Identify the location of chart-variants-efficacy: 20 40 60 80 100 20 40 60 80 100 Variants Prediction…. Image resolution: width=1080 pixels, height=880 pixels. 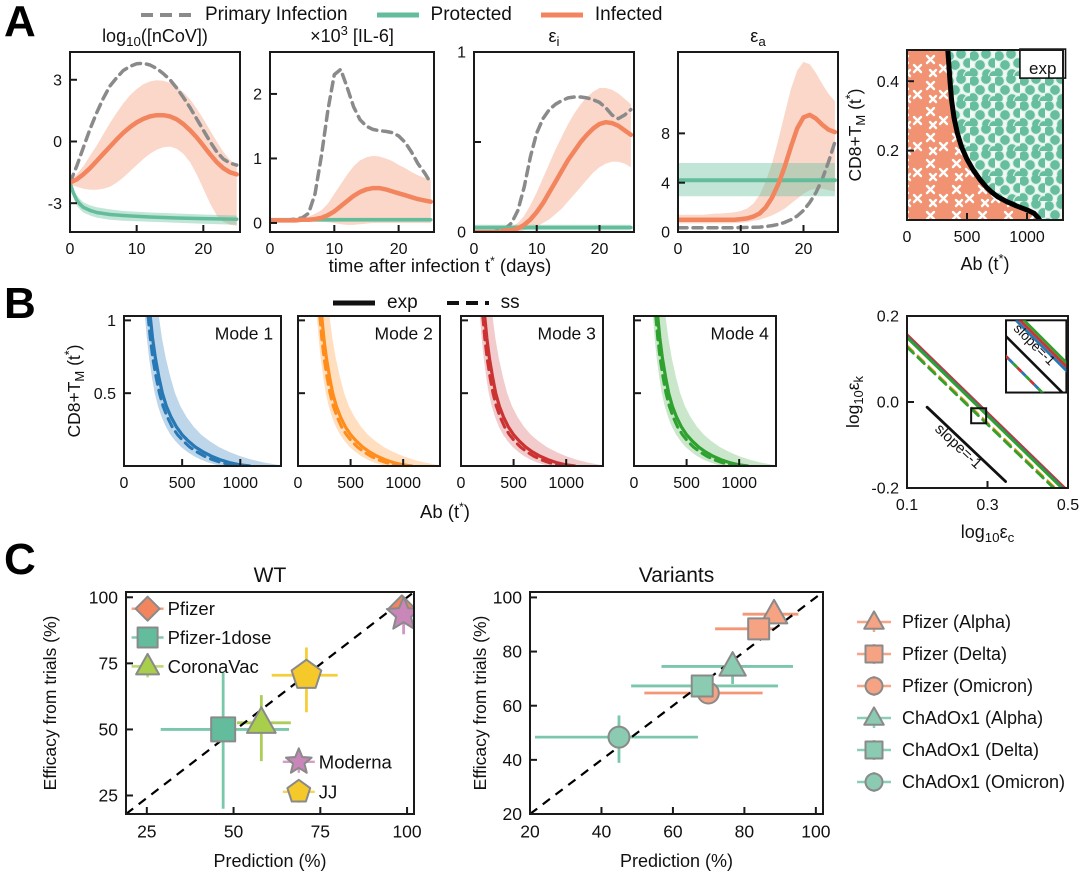
(650, 717).